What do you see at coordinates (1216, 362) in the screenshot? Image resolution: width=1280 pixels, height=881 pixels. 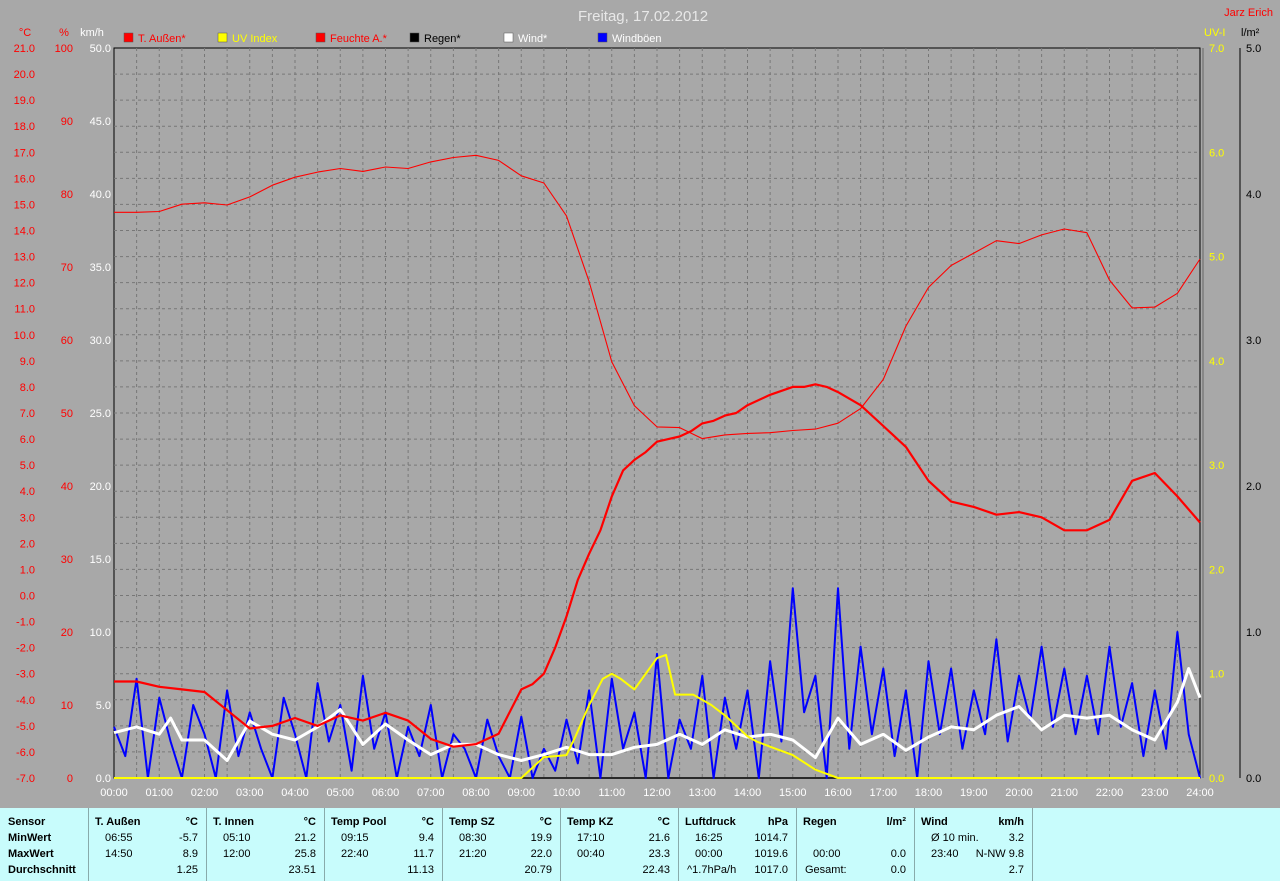 I see `uv-tick-label: 4.0` at bounding box center [1216, 362].